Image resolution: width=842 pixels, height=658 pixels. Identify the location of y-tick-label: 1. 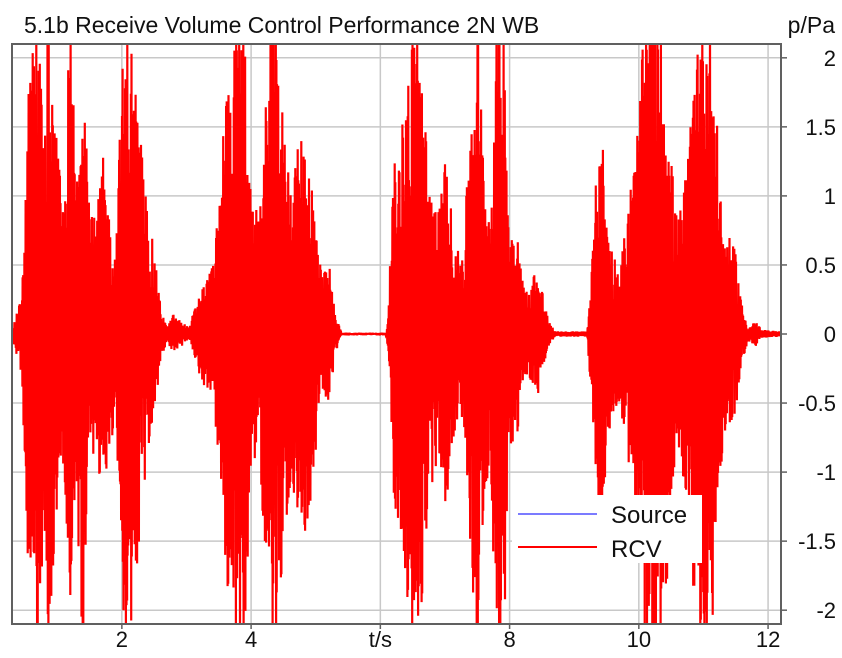
(830, 196).